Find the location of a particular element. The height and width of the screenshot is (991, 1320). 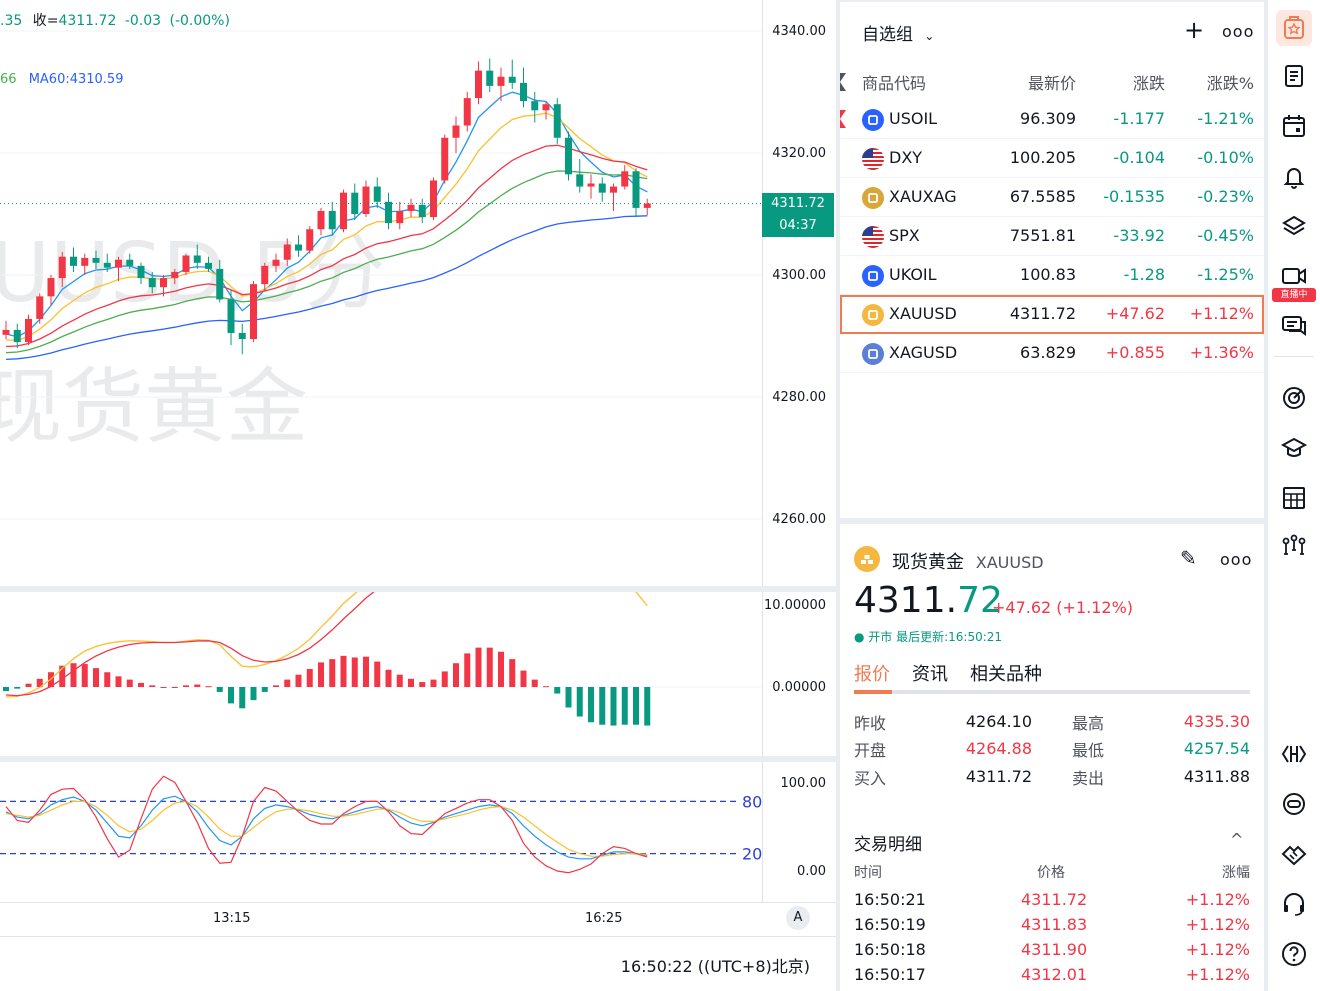

watchlist-icon is located at coordinates (1294, 28).